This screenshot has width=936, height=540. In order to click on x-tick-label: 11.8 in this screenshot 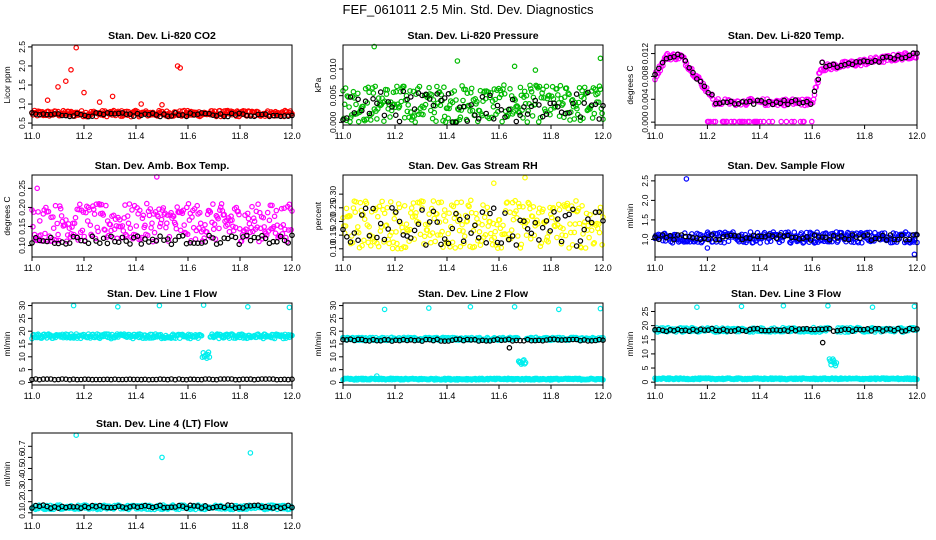, I will do `click(864, 268)`.